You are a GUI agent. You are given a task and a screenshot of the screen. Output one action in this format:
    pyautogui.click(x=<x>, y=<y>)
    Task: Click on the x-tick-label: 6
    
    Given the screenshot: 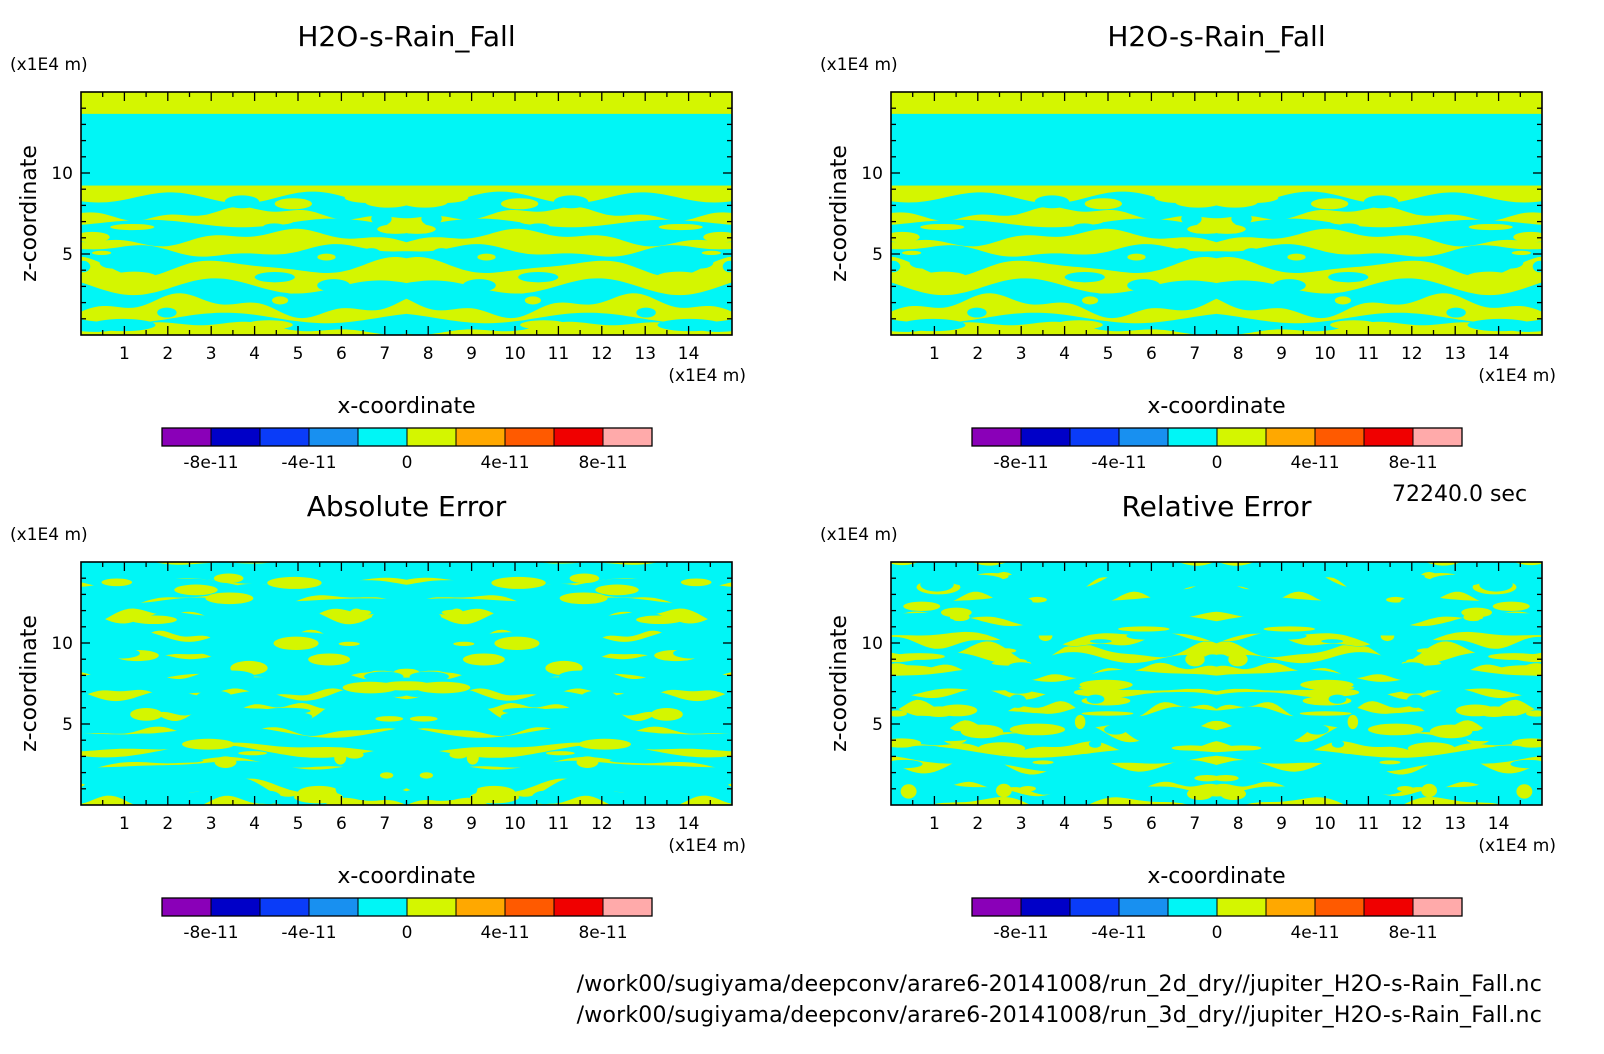 What is the action you would take?
    pyautogui.click(x=1151, y=824)
    